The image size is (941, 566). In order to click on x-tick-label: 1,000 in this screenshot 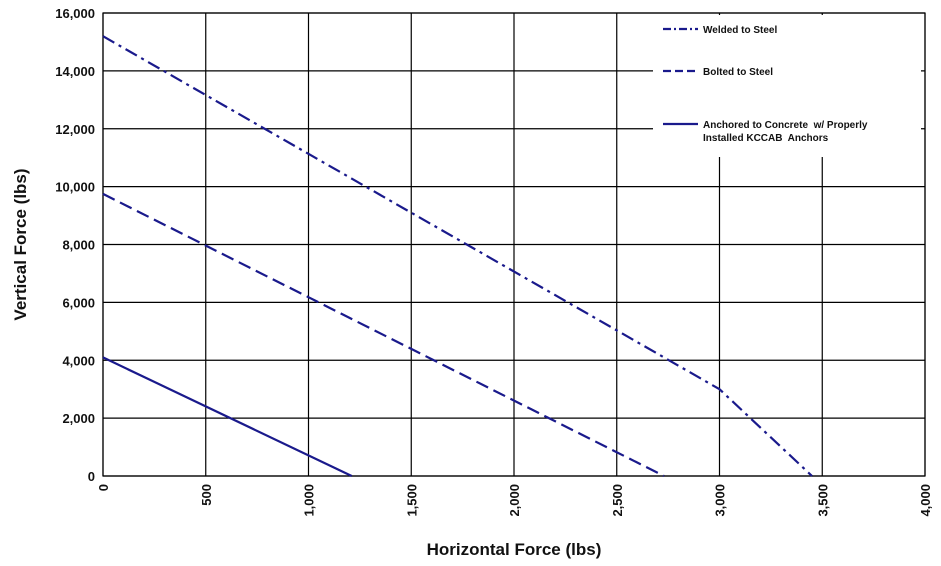, I will do `click(309, 500)`.